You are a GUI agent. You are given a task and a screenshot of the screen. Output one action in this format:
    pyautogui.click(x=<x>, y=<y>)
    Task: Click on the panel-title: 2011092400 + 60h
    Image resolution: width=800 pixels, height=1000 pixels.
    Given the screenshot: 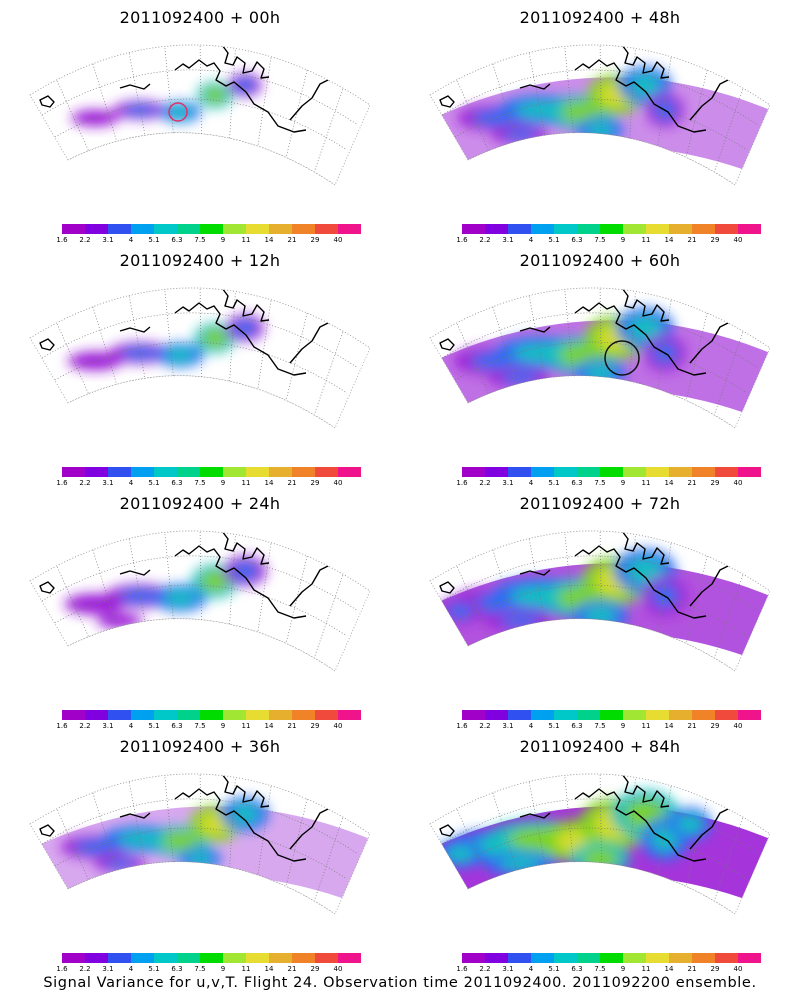 What is the action you would take?
    pyautogui.click(x=600, y=260)
    